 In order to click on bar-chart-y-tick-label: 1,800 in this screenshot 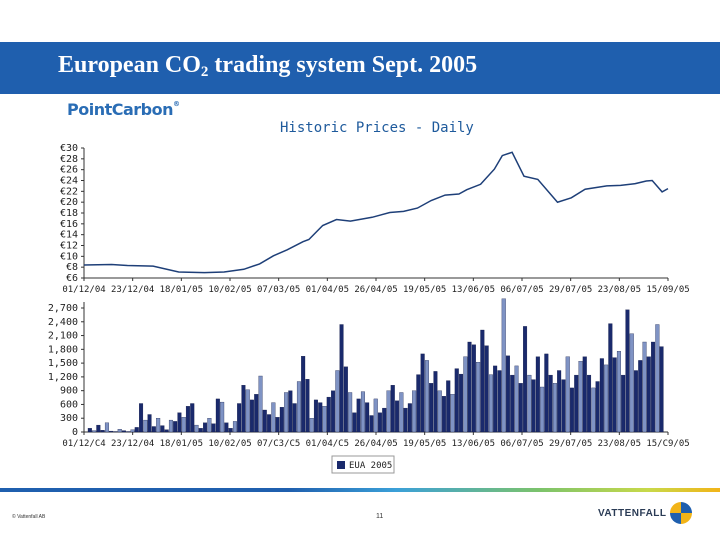, I will do `click(63, 349)`.